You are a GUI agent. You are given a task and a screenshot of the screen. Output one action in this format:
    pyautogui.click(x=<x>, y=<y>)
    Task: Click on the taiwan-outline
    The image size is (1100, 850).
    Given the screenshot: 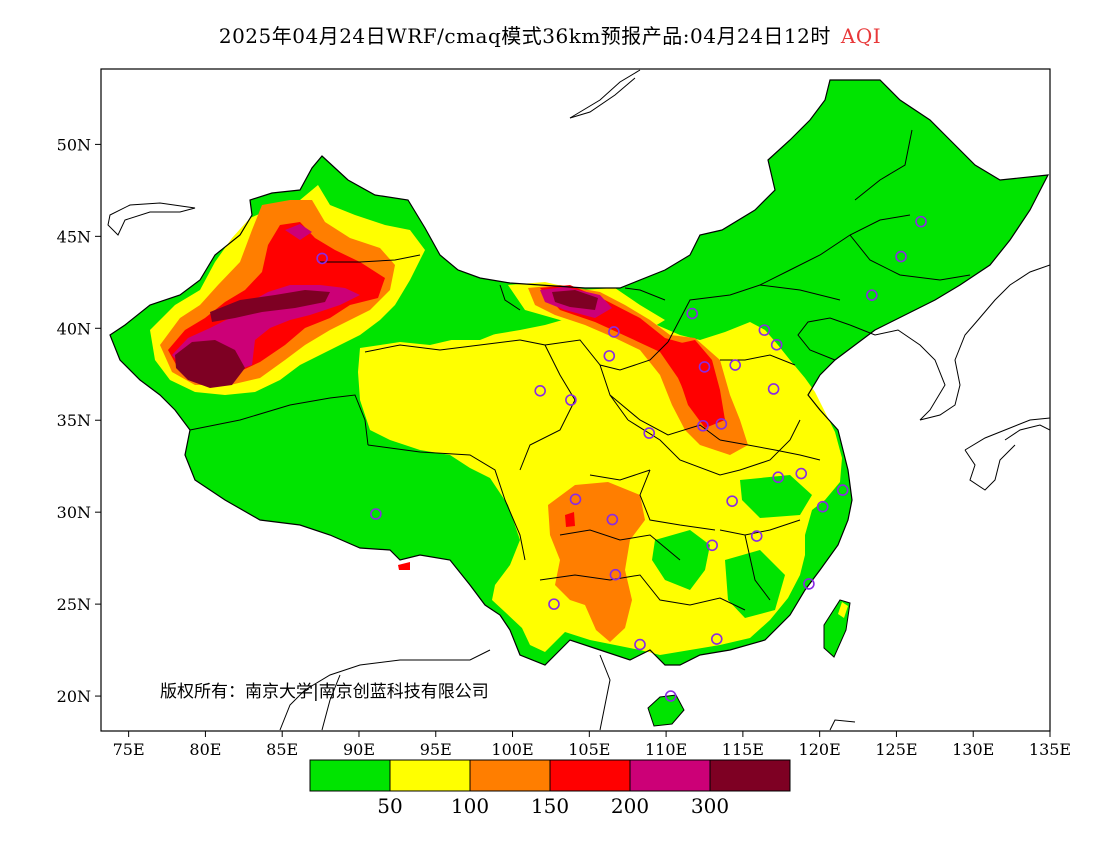 What is the action you would take?
    pyautogui.click(x=837, y=628)
    